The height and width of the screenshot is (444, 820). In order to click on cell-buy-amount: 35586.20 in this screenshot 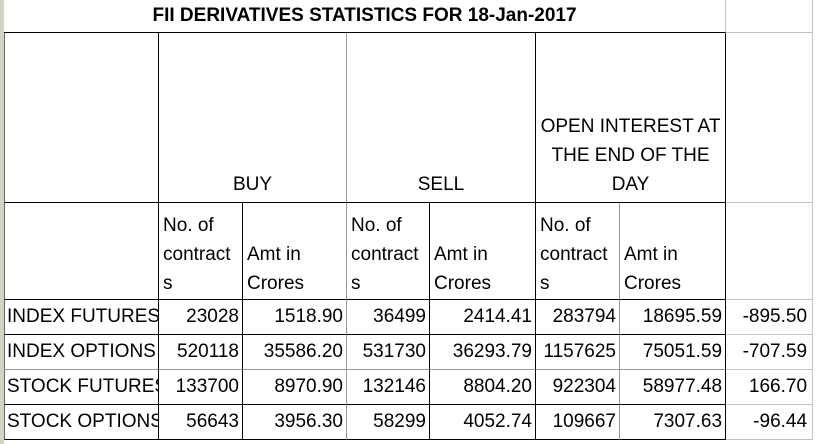, I will do `click(295, 352)`.